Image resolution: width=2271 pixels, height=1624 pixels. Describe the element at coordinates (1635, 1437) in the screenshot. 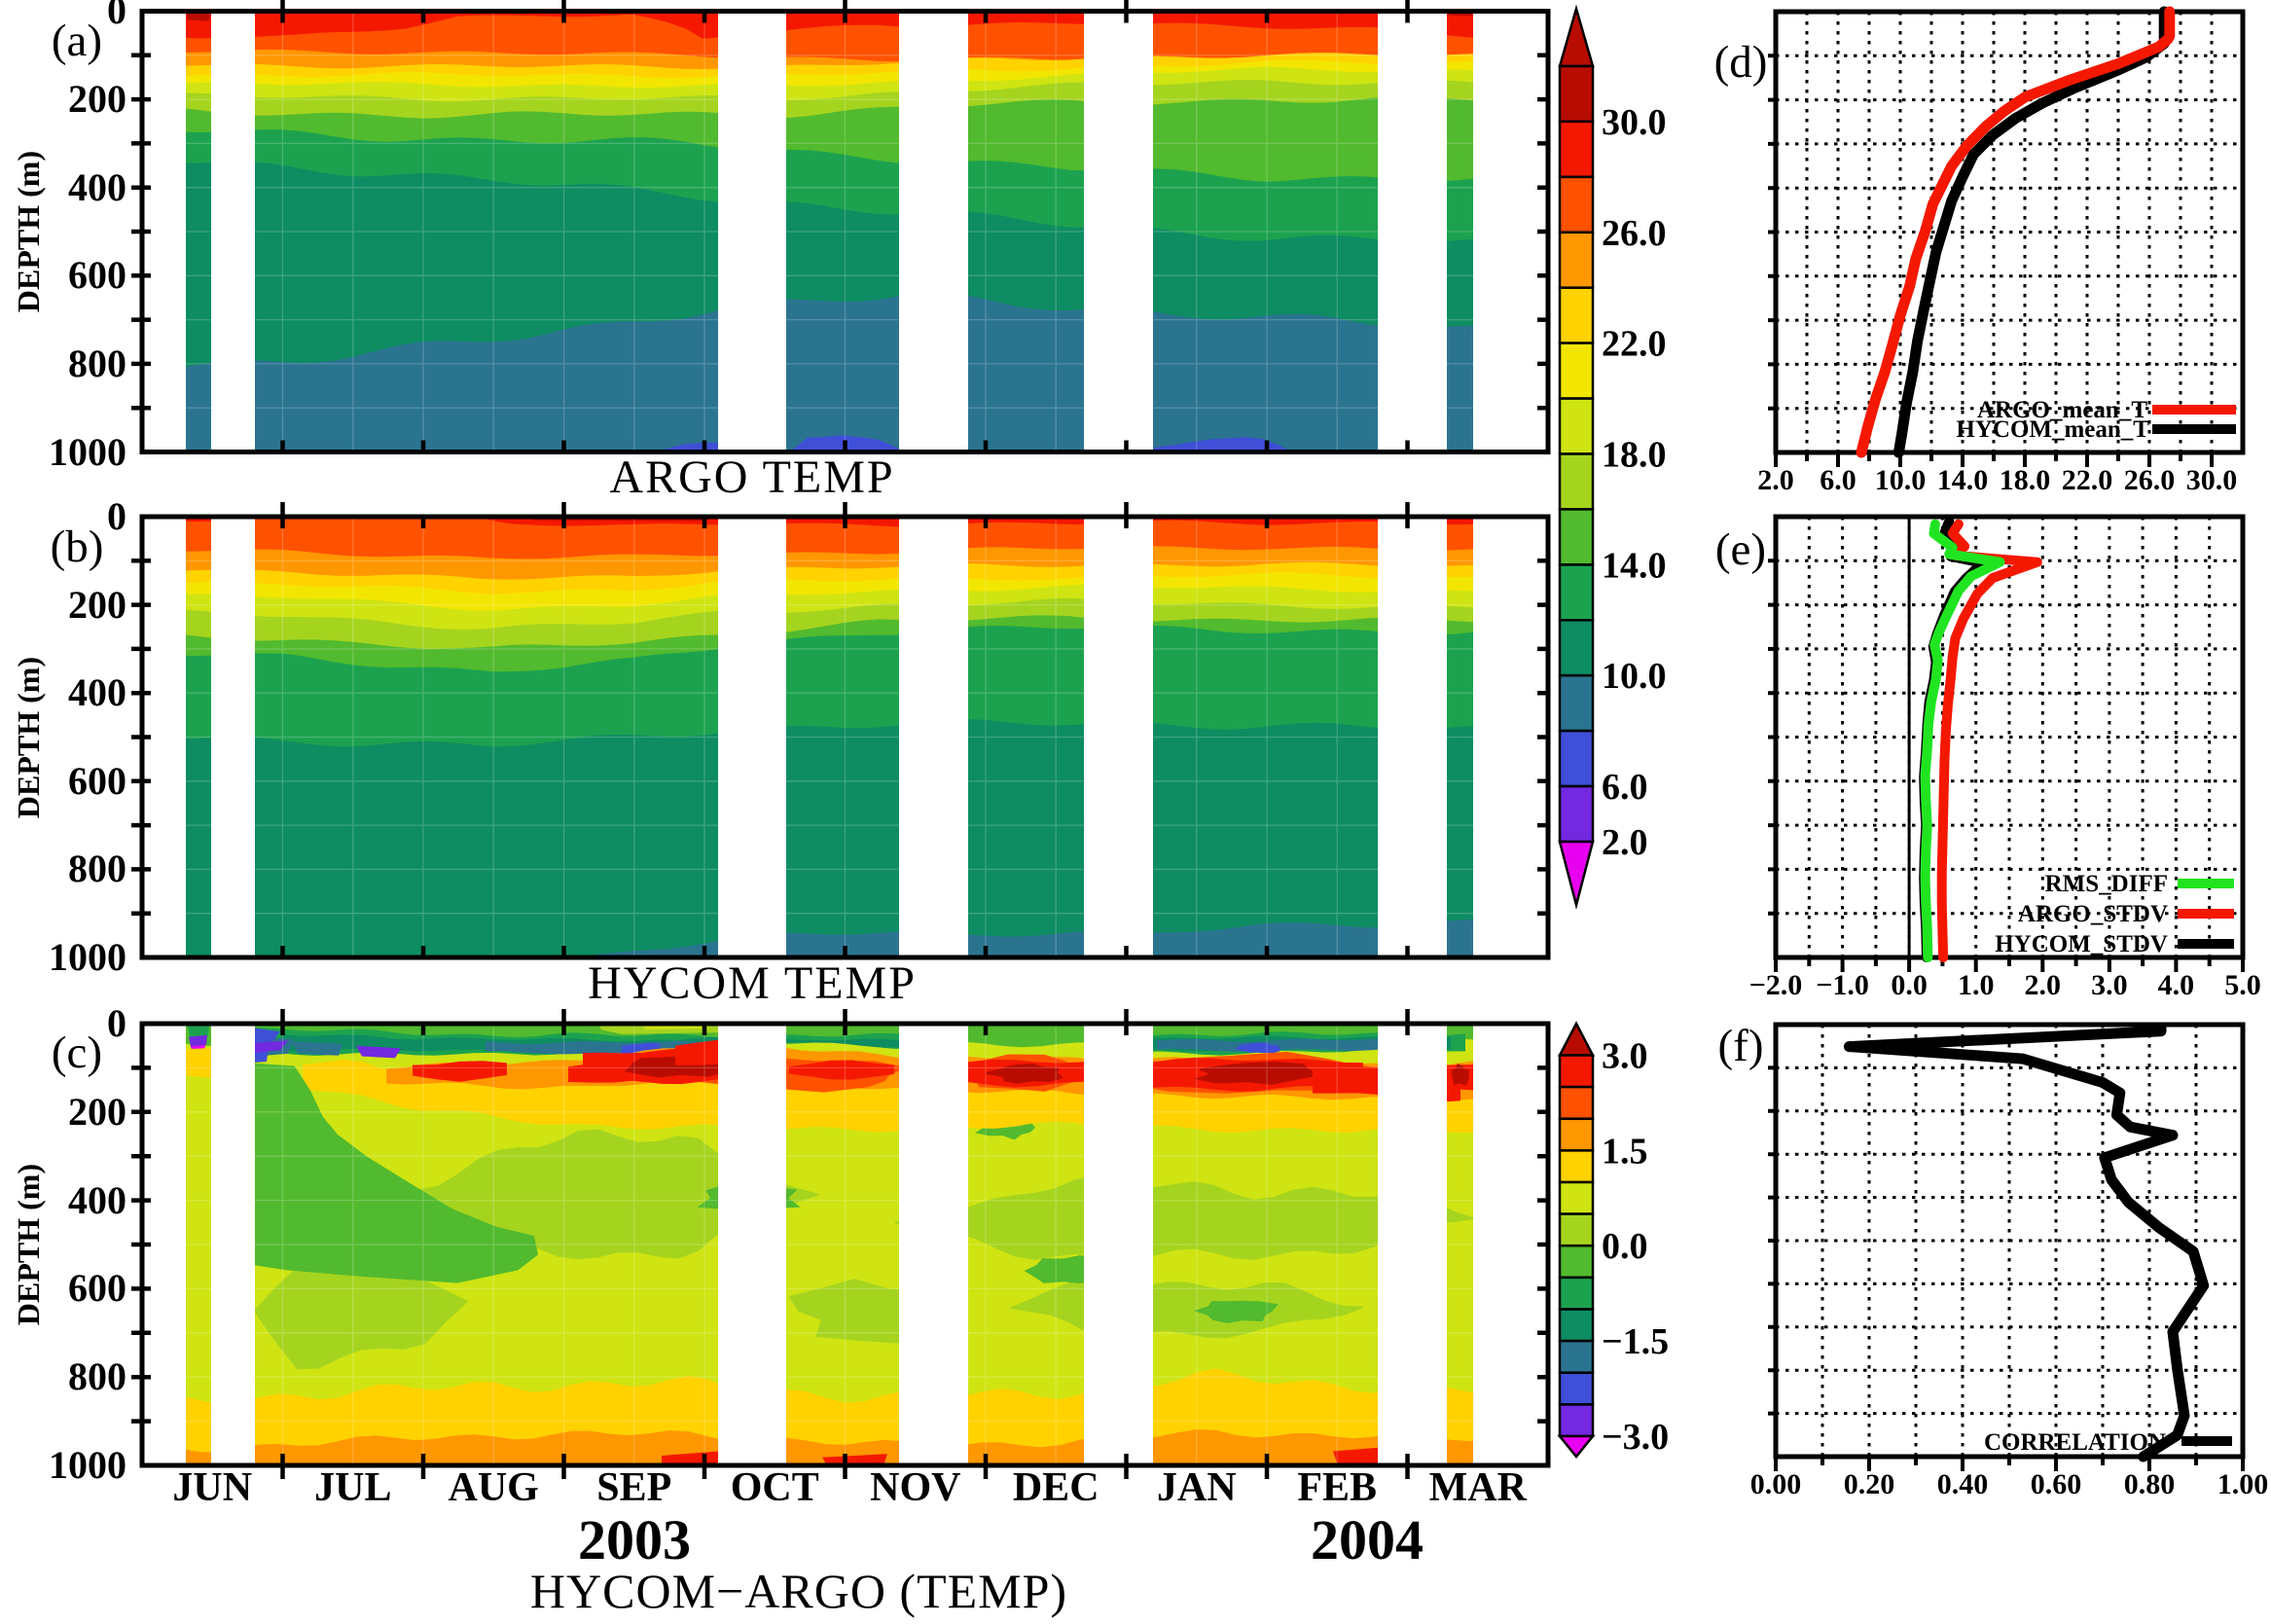

I see `svg-text: −3.0` at that location.